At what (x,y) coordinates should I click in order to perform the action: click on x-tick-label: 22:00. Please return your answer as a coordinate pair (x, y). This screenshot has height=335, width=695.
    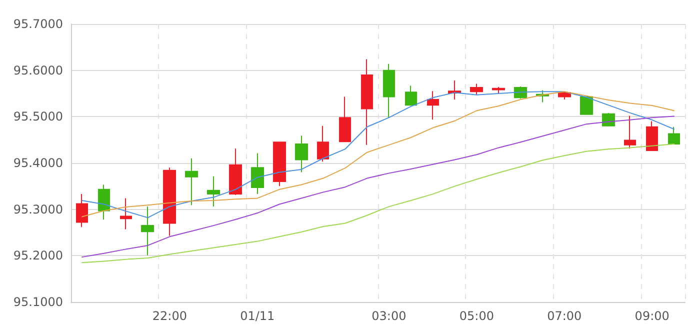
    Looking at the image, I should click on (169, 316).